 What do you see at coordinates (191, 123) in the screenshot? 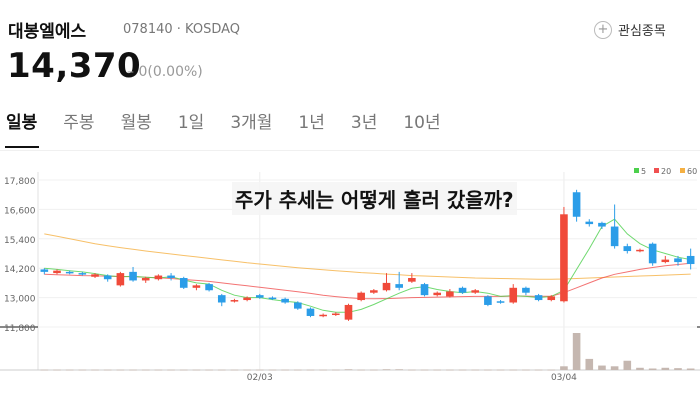
I see `tab-1day: 1일` at bounding box center [191, 123].